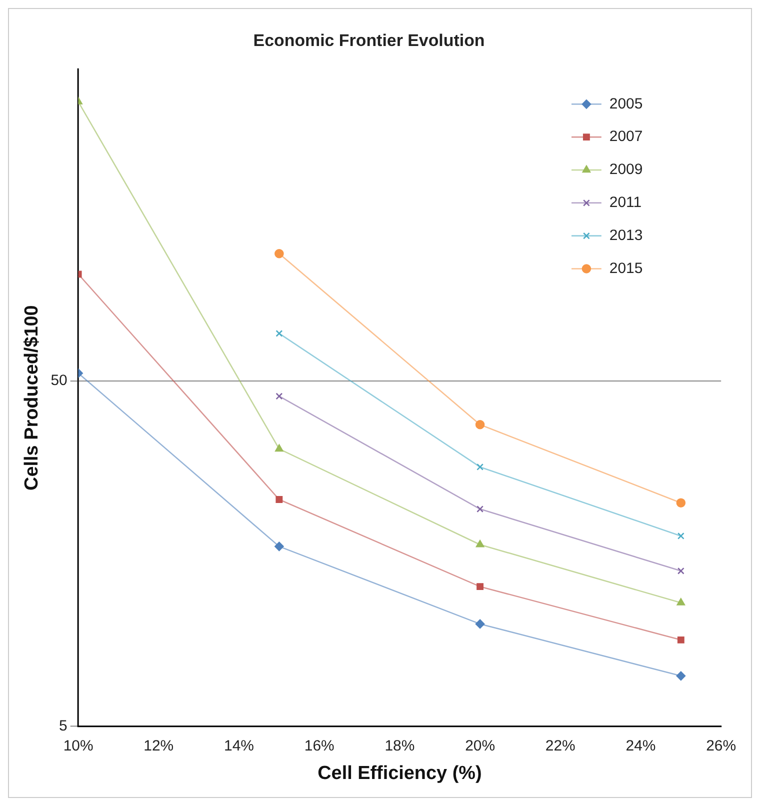 The image size is (762, 808). I want to click on x-tick-label: 22%, so click(560, 745).